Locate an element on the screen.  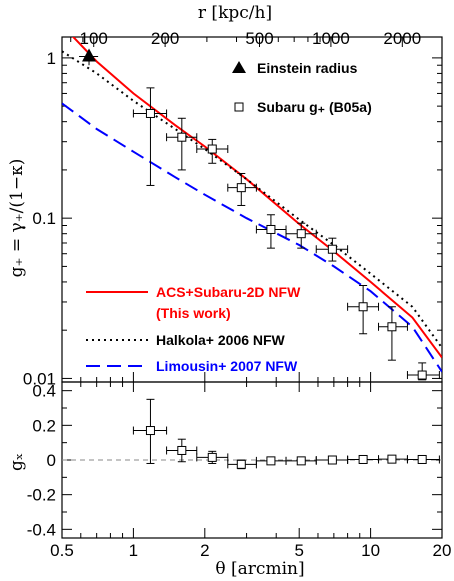
lower-panel-ylabel: gₓ is located at coordinates (17, 462).